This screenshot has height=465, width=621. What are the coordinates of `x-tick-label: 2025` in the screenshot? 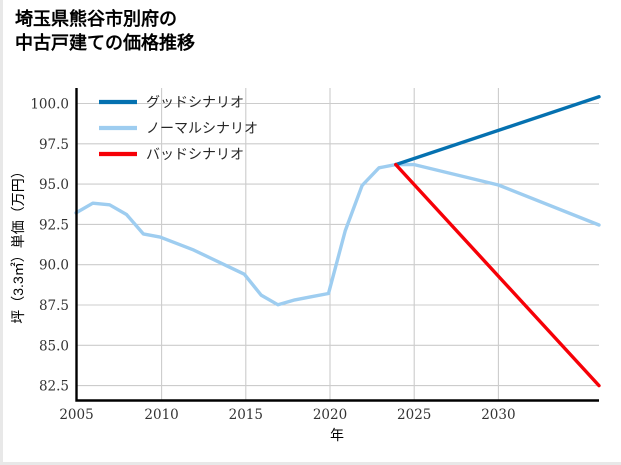 It's located at (414, 415).